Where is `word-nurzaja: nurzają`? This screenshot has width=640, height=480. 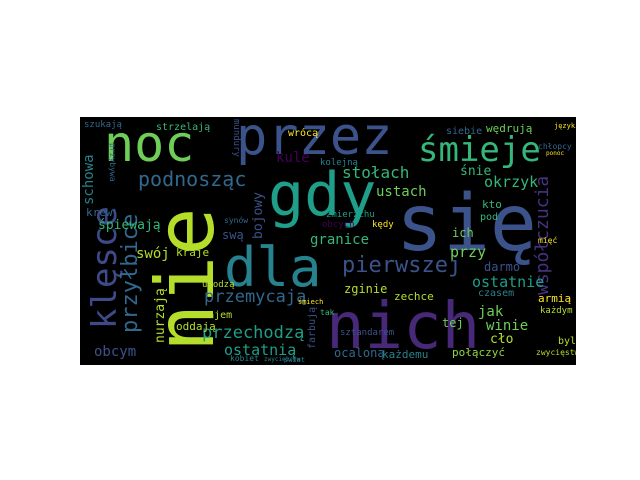 word-nurzaja: nurzają is located at coordinates (160, 315).